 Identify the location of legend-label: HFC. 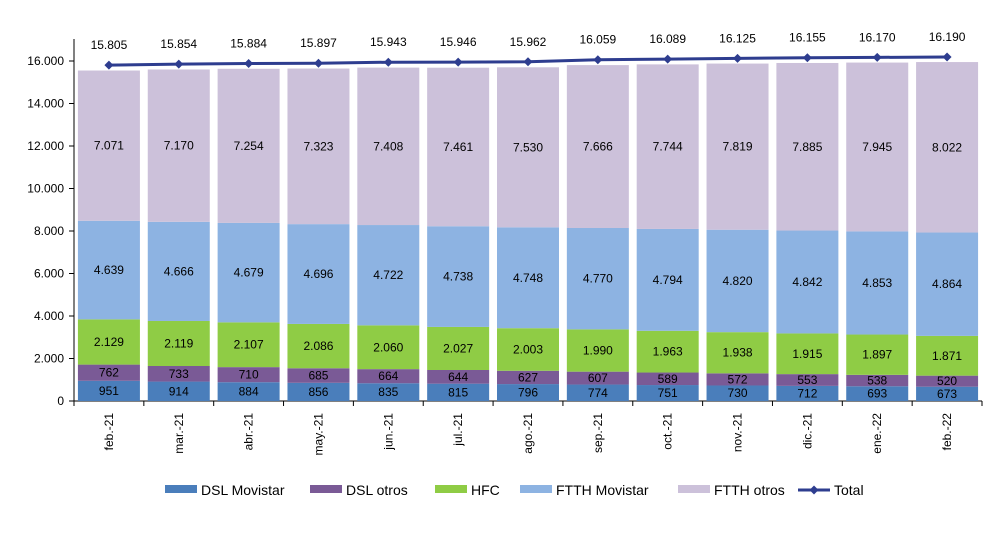
(485, 490).